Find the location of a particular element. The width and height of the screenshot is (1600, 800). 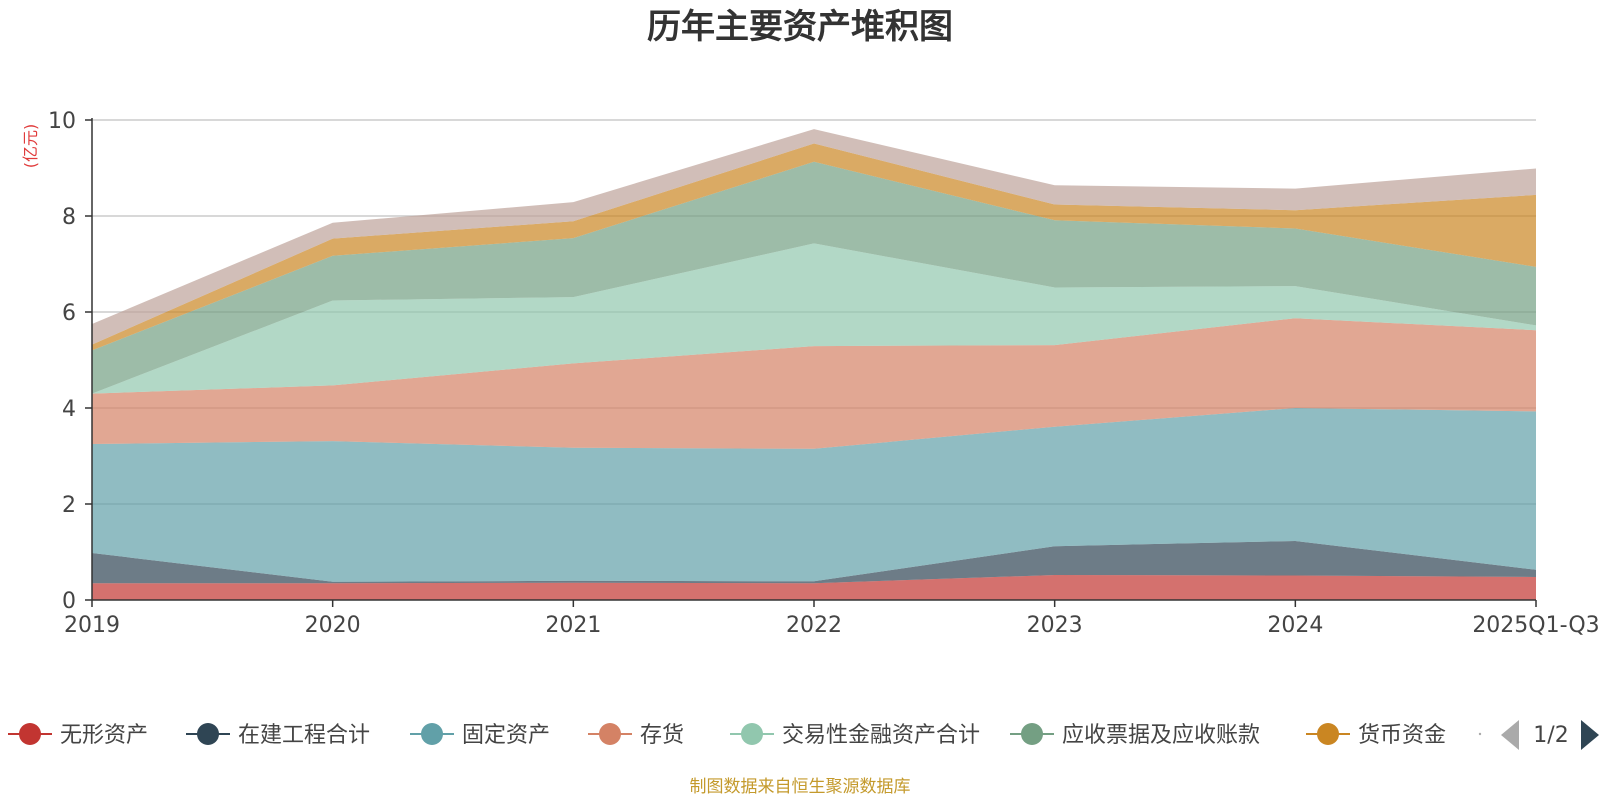

legend-item: 货币资金 is located at coordinates (1376, 735).